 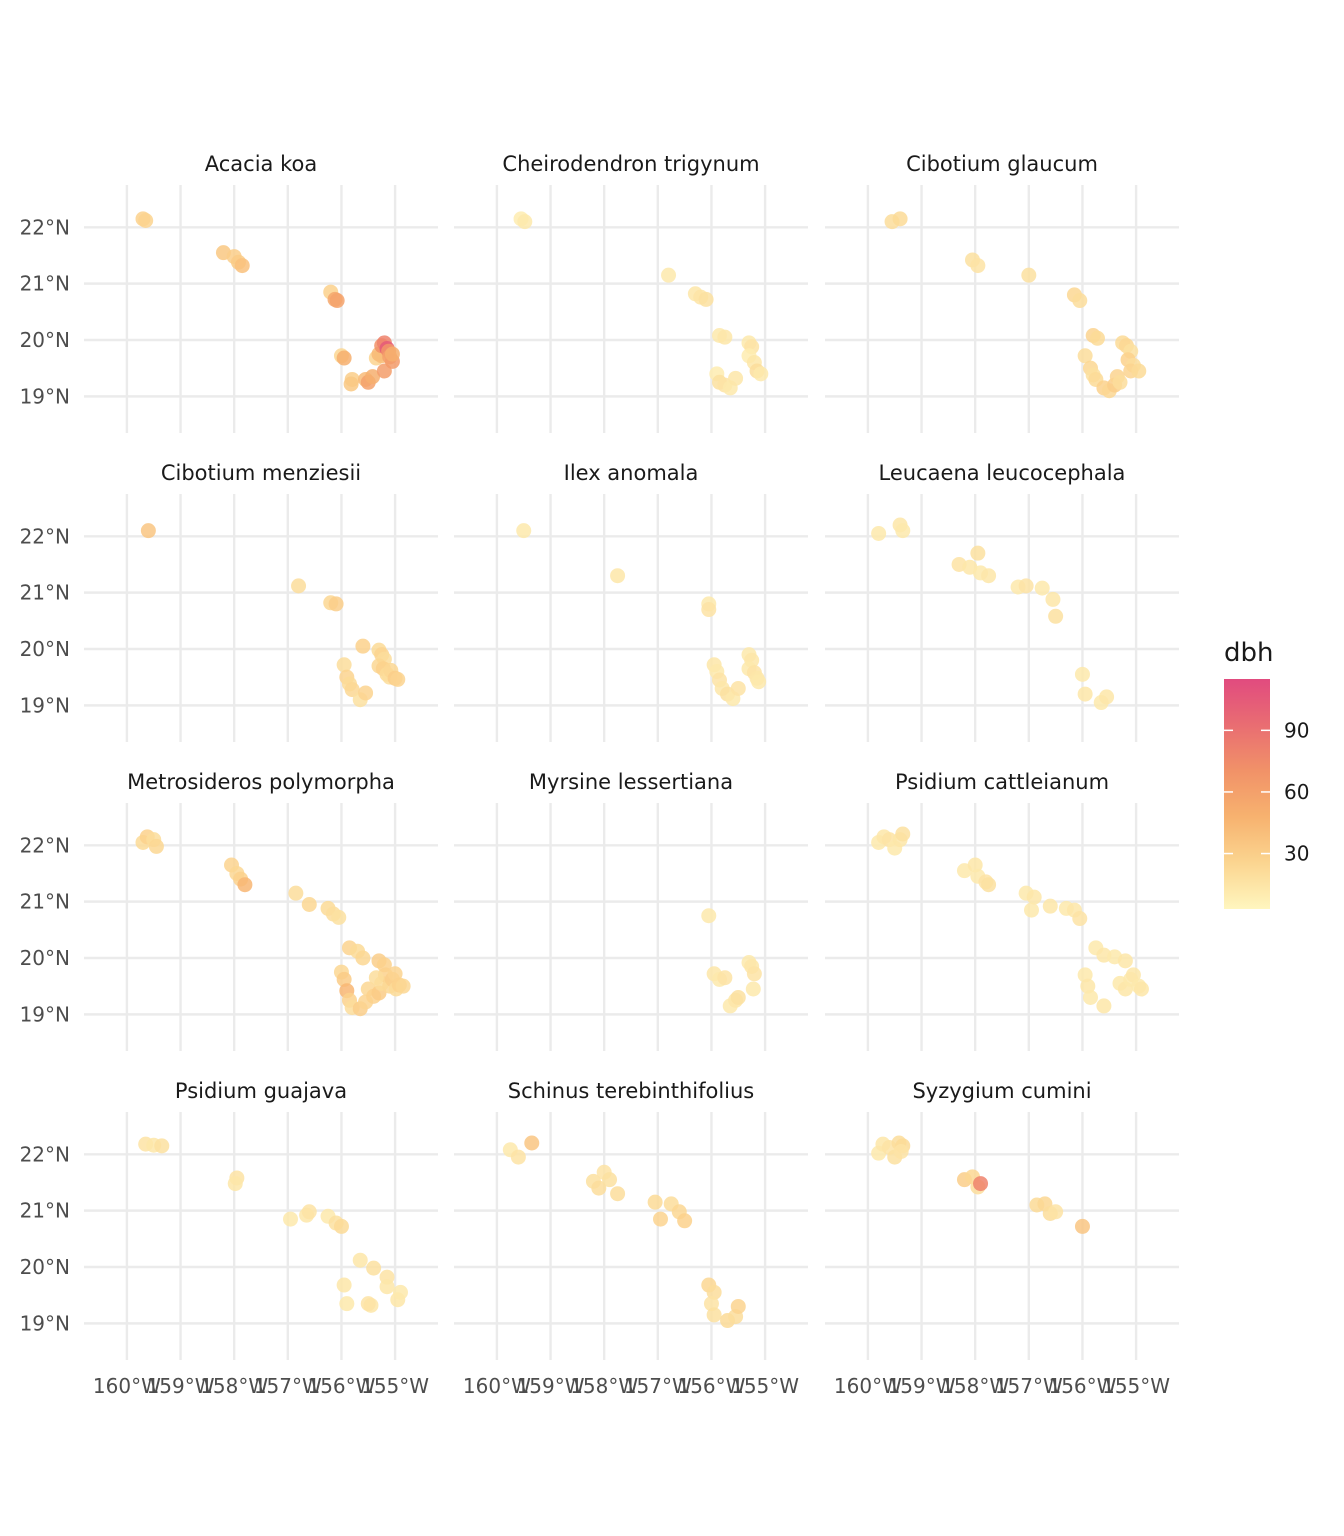 What do you see at coordinates (261, 782) in the screenshot?
I see `facet-title: Metrosideros polymorpha` at bounding box center [261, 782].